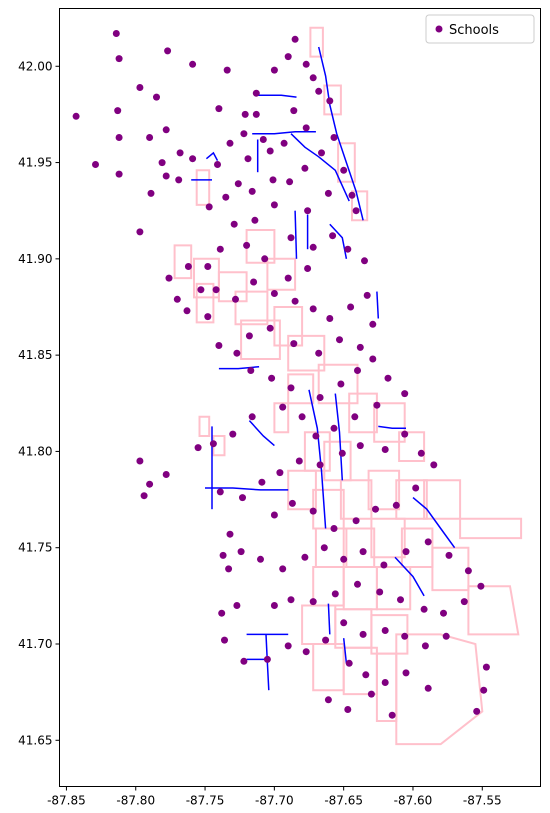  Describe the element at coordinates (66, 801) in the screenshot. I see `x-tick-label: -87.85` at that location.